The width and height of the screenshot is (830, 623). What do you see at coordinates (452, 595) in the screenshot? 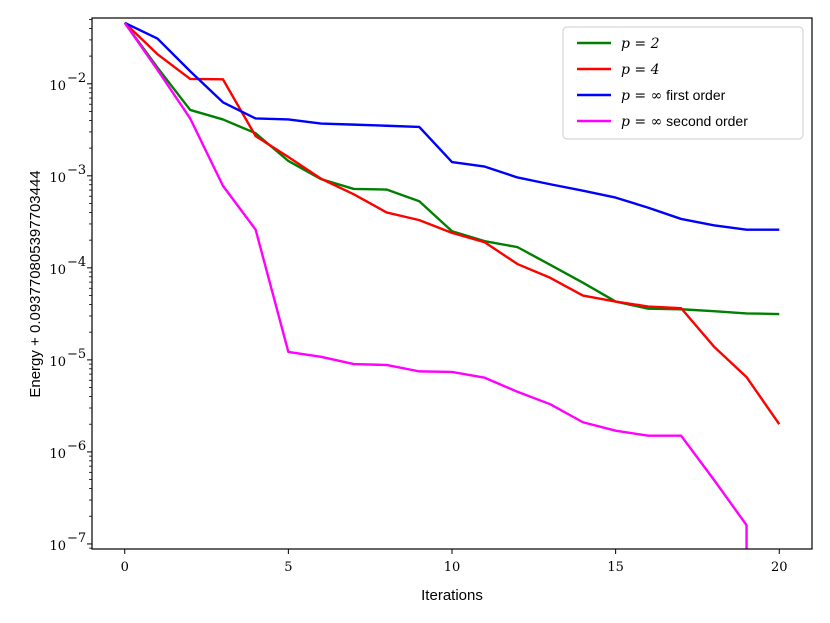
I see `x-axis-label: Iterations` at bounding box center [452, 595].